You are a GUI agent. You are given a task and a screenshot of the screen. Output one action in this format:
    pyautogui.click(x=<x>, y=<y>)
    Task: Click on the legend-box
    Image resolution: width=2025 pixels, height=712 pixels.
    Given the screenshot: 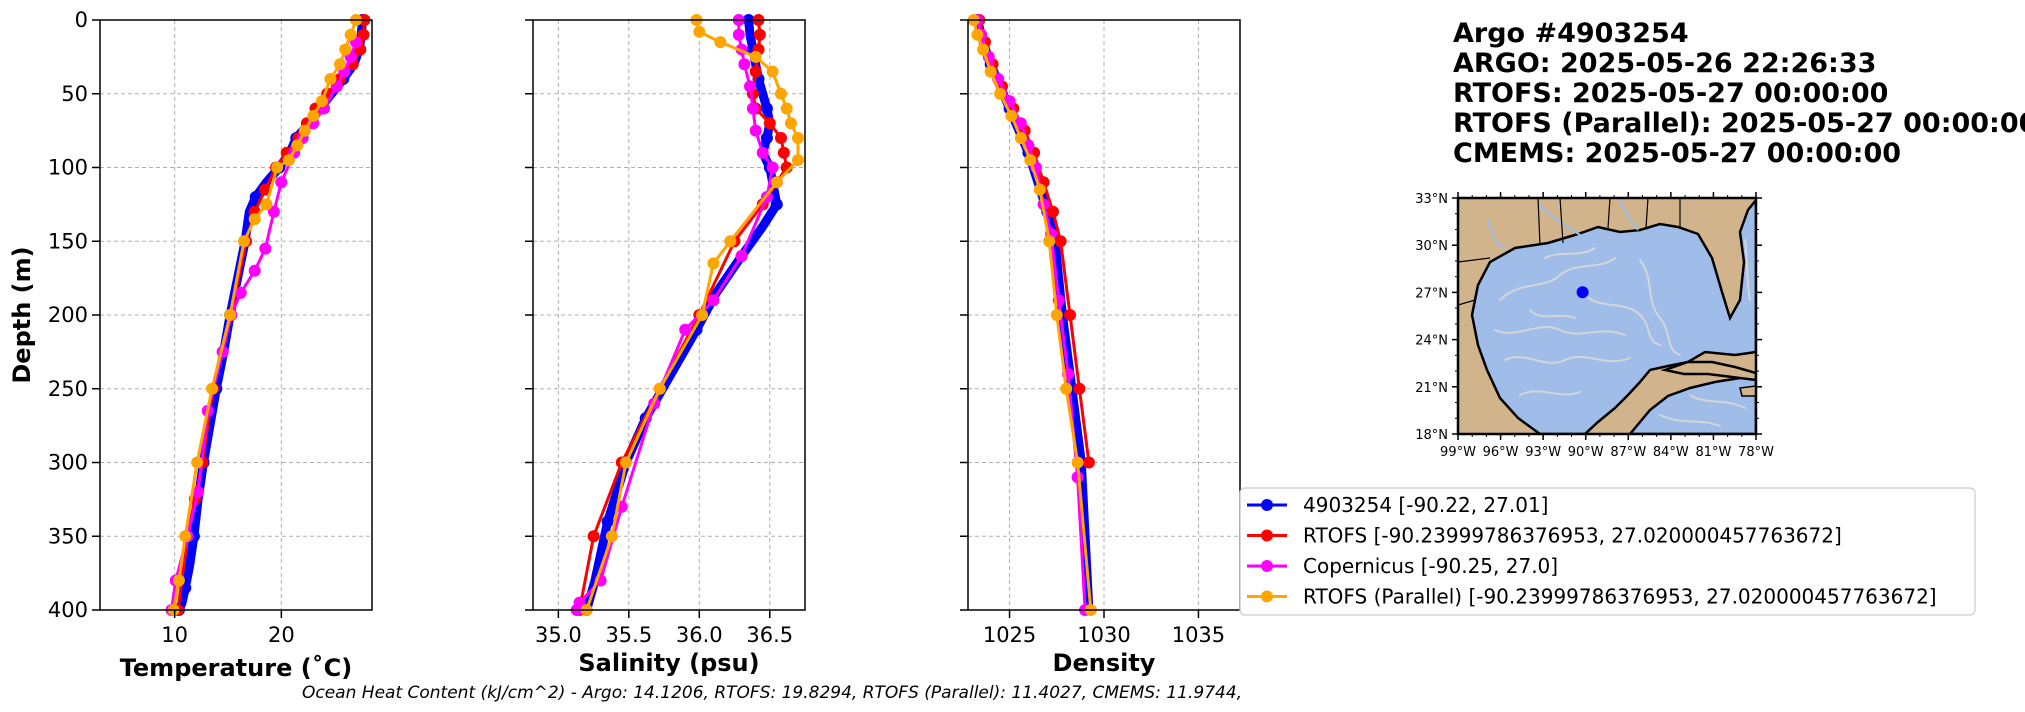 What is the action you would take?
    pyautogui.click(x=1607, y=551)
    